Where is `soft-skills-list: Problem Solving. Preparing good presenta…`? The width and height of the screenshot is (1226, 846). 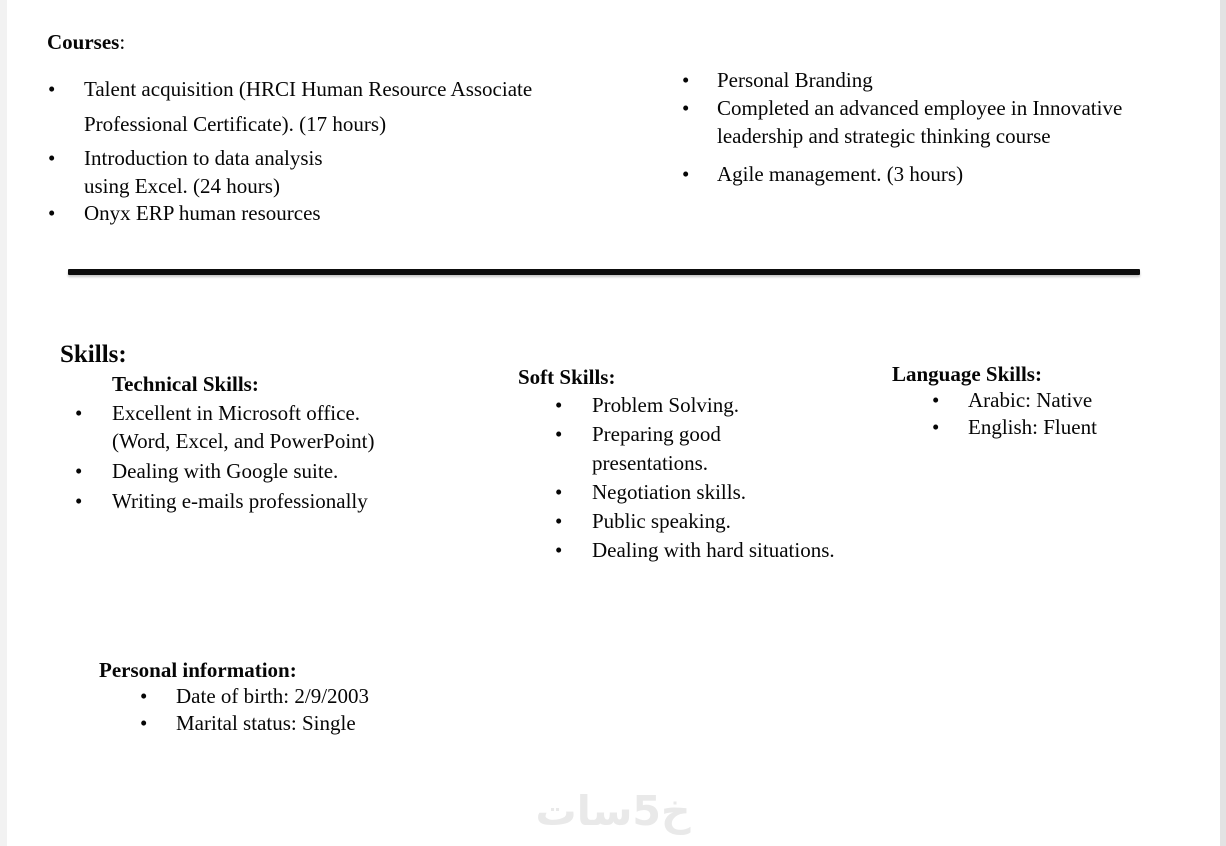 soft-skills-list: Problem Solving. Preparing good presenta… is located at coordinates (695, 478).